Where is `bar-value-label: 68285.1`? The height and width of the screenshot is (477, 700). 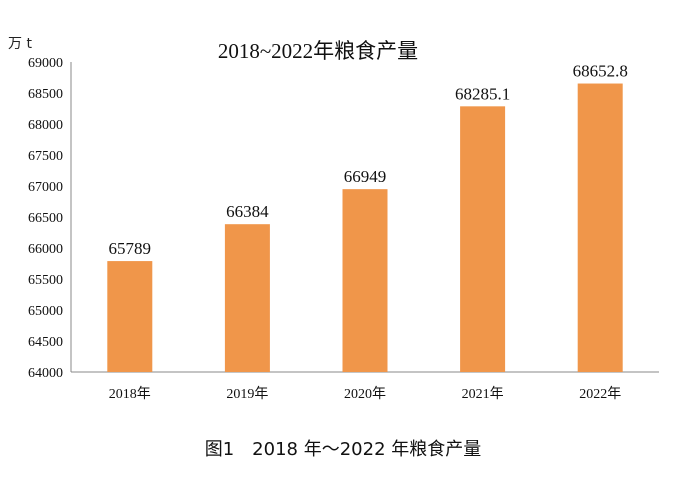
bar-value-label: 68285.1 is located at coordinates (482, 93).